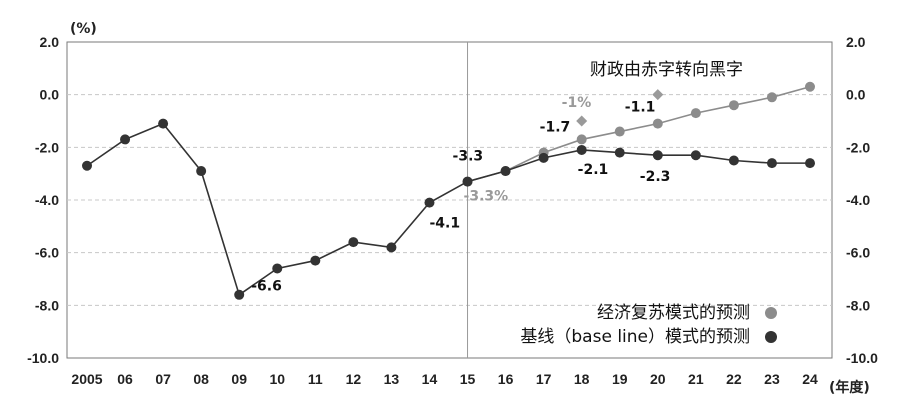 Image resolution: width=900 pixels, height=408 pixels. What do you see at coordinates (620, 379) in the screenshot?
I see `x-tick-label: 19` at bounding box center [620, 379].